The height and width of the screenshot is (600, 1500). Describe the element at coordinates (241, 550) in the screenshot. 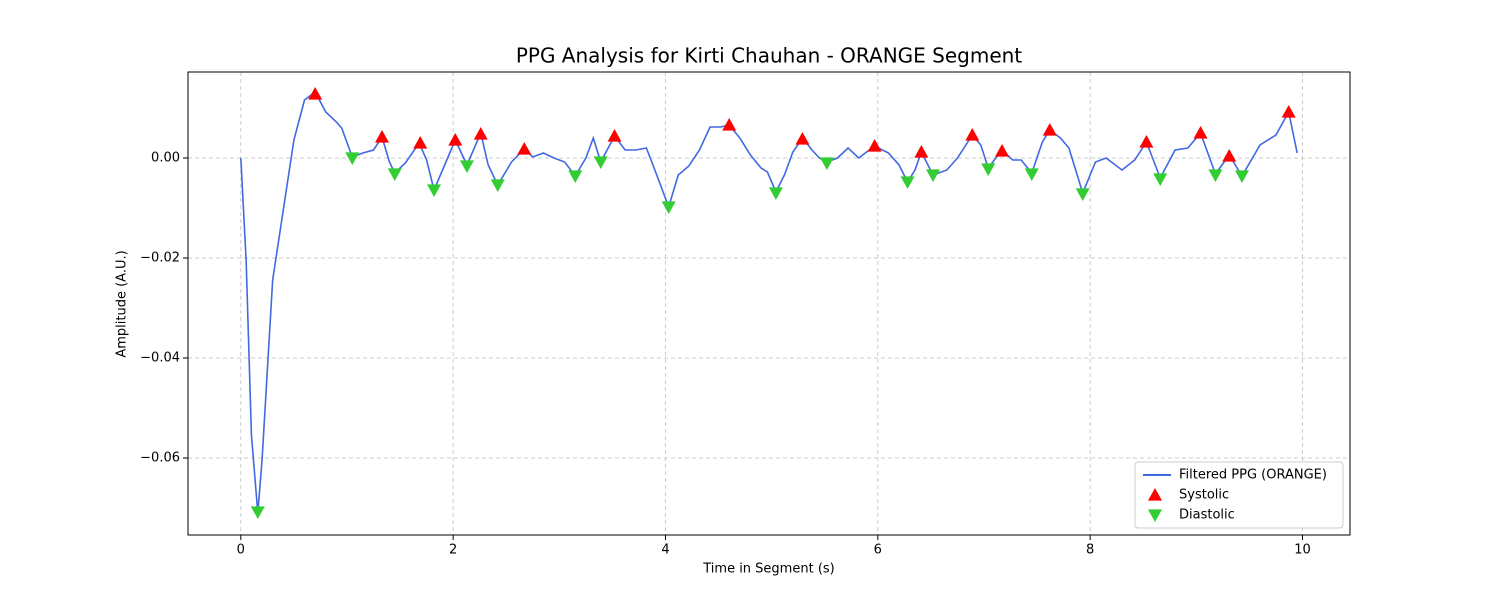

I see `x-tick-label: 0` at that location.